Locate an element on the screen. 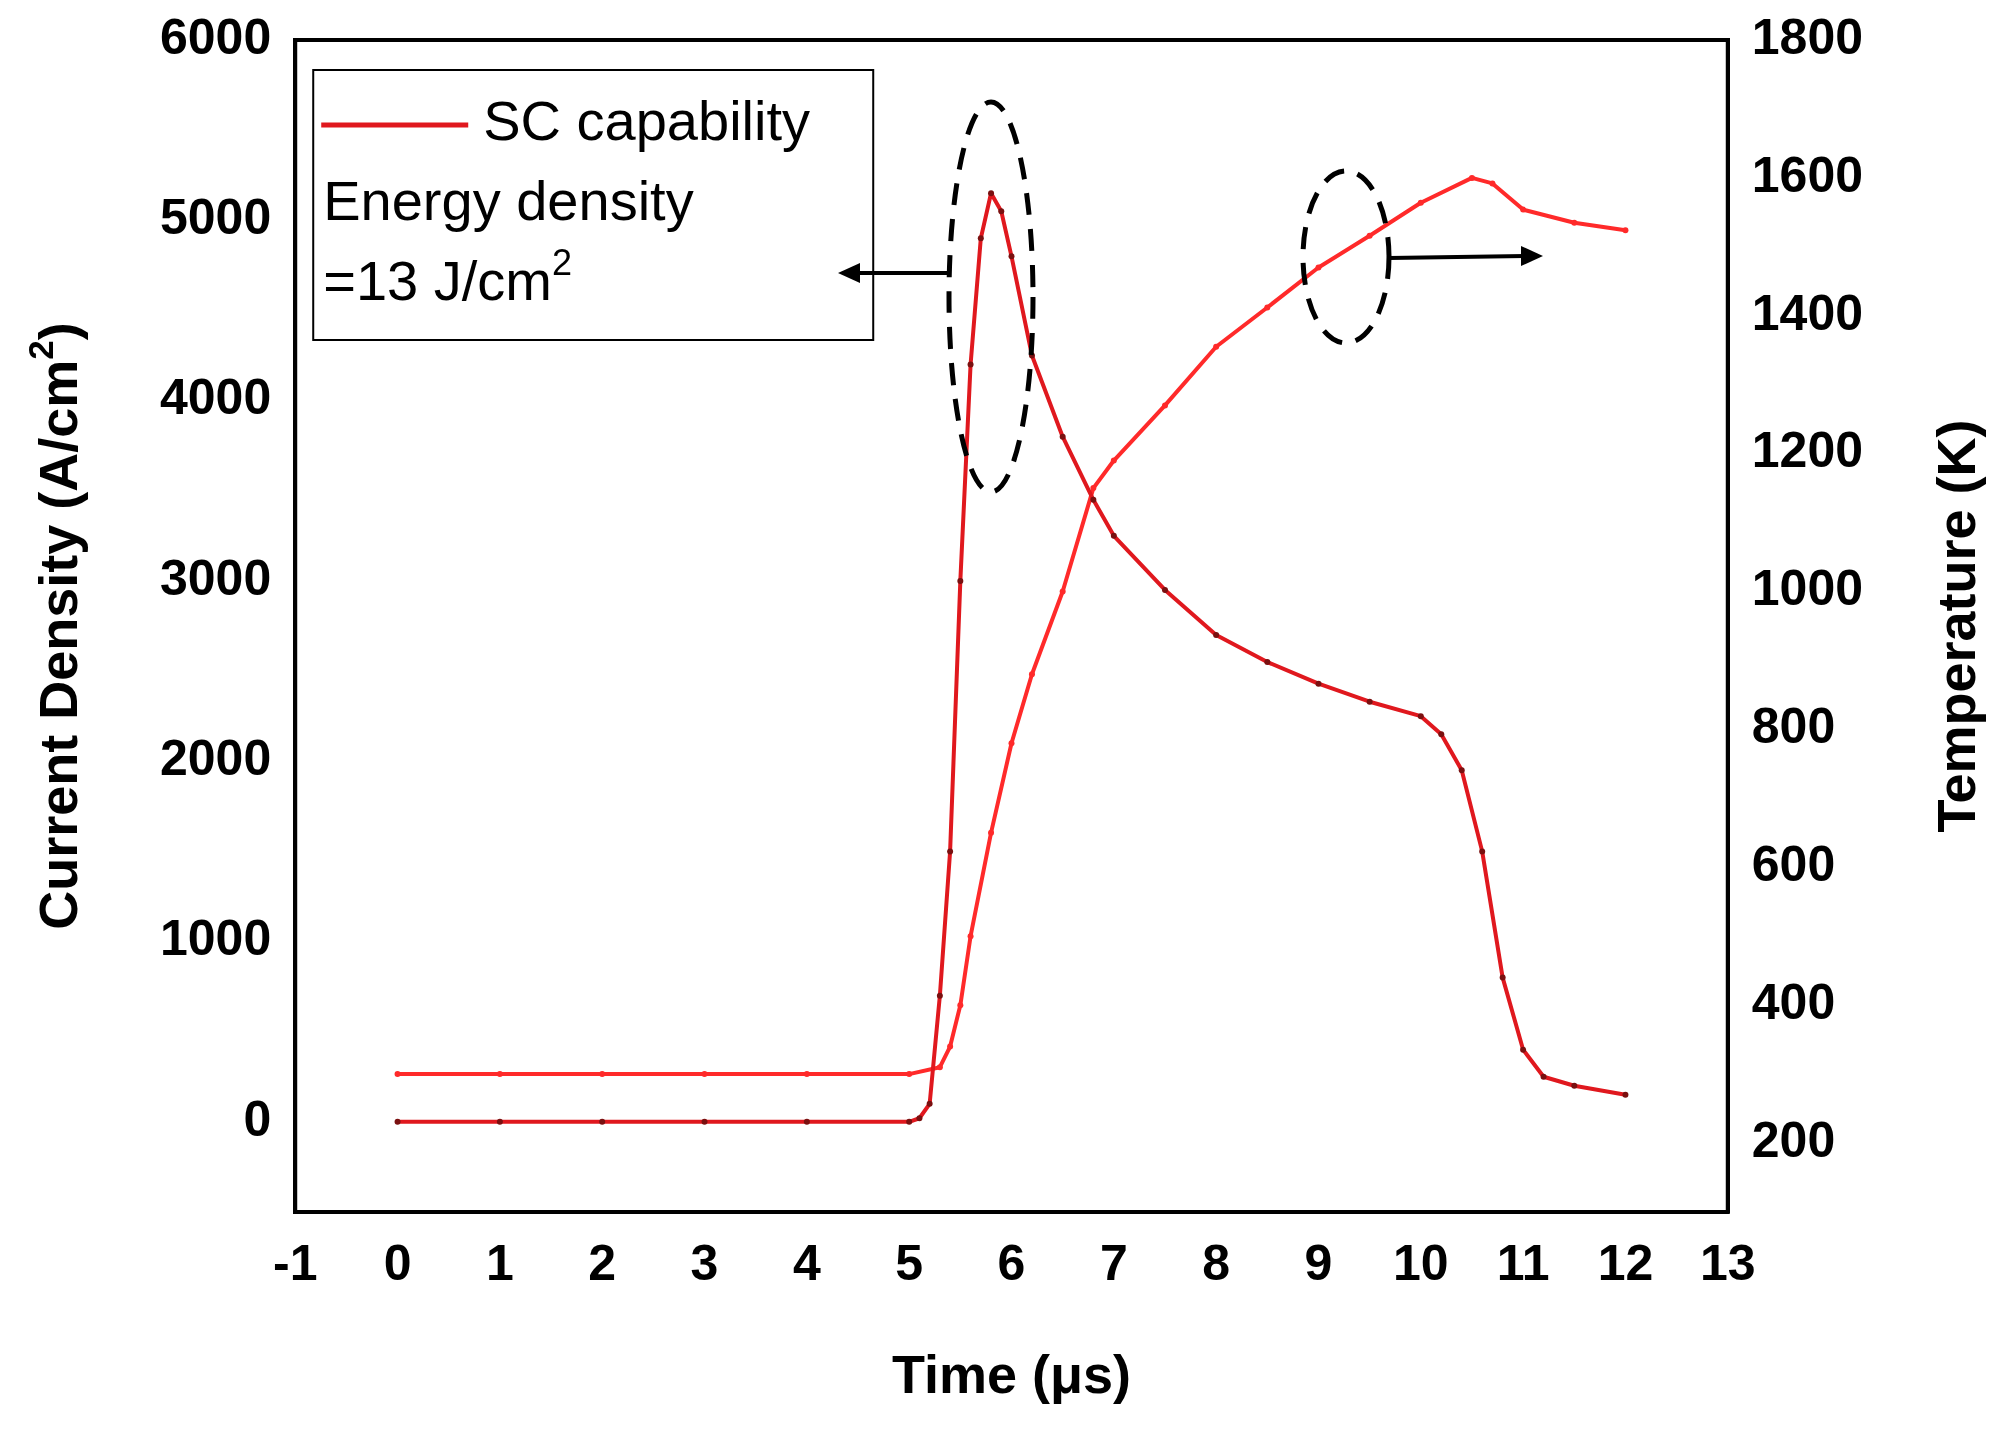  x-tick-label: 8 is located at coordinates (1216, 1262).